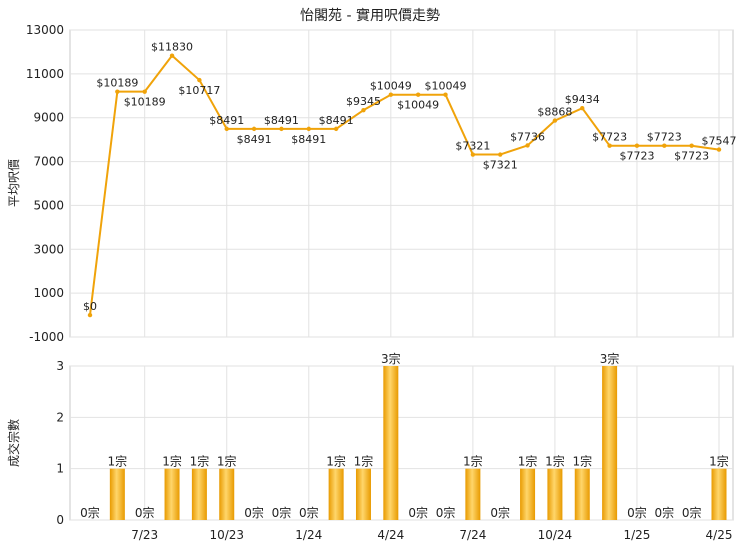  I want to click on line-y-tick: 3000, so click(48, 249).